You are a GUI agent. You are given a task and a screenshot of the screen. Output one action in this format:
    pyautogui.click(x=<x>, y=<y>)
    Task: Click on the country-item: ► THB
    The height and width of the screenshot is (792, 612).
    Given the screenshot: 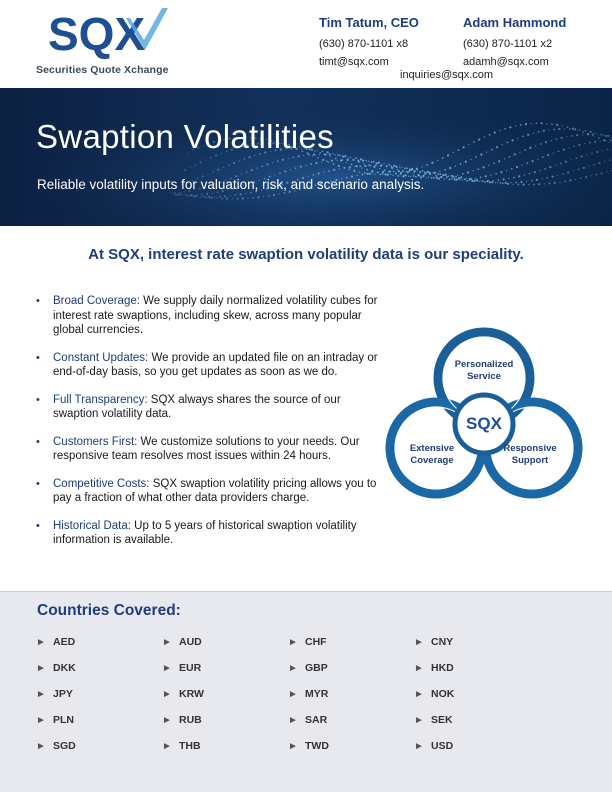 What is the action you would take?
    pyautogui.click(x=181, y=746)
    